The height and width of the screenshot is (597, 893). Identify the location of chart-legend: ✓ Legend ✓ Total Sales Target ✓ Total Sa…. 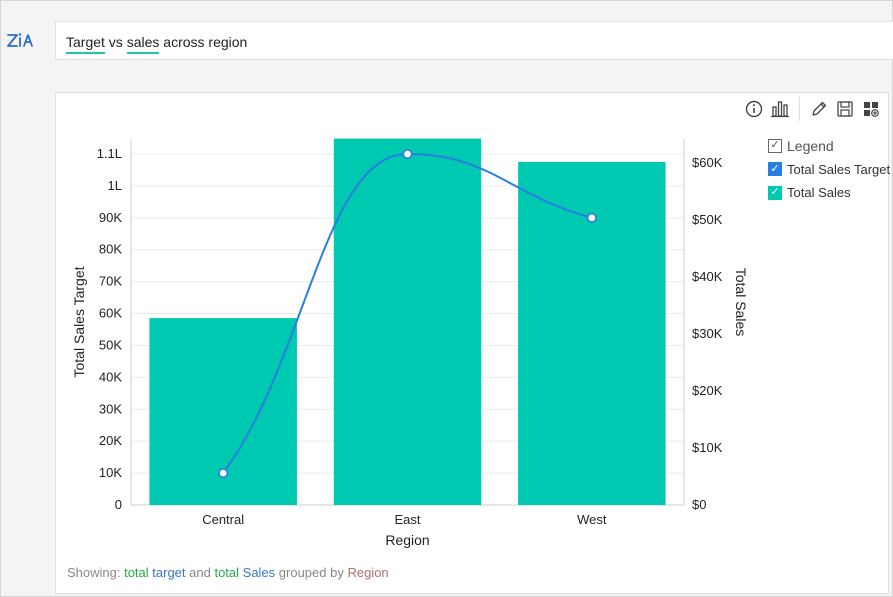
(829, 169).